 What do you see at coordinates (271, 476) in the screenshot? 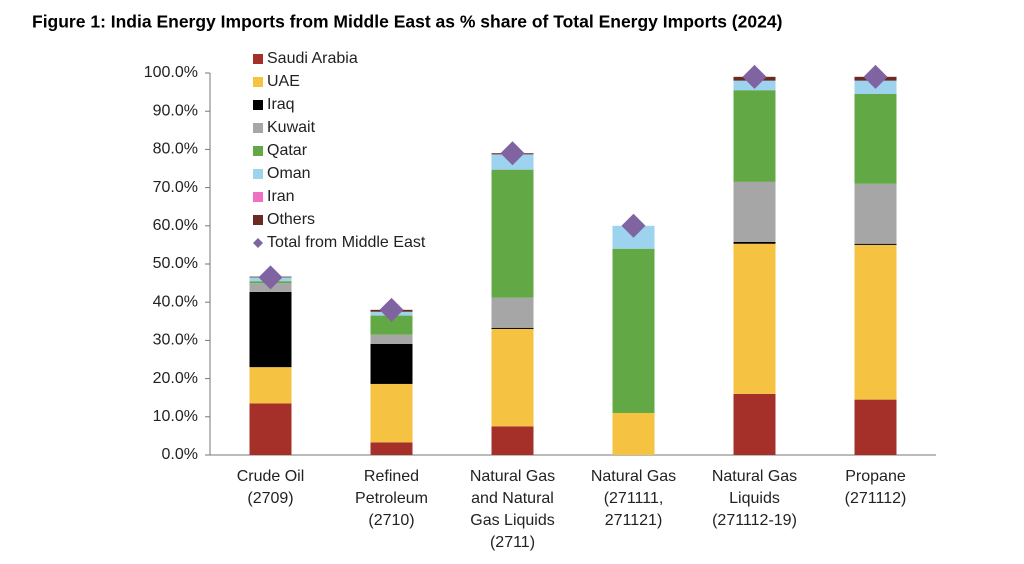
I see `x-tick-label: Crude Oil` at bounding box center [271, 476].